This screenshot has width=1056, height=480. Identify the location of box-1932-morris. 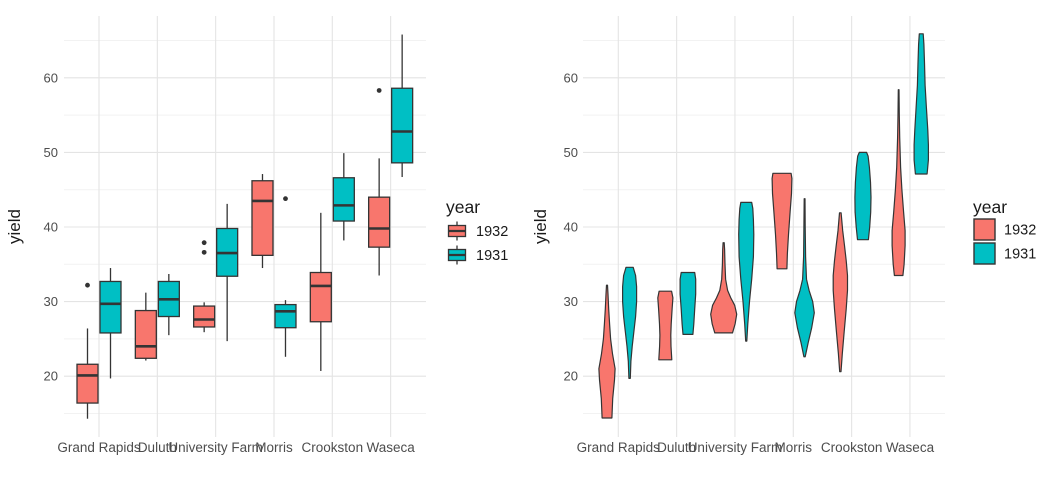
(262, 221).